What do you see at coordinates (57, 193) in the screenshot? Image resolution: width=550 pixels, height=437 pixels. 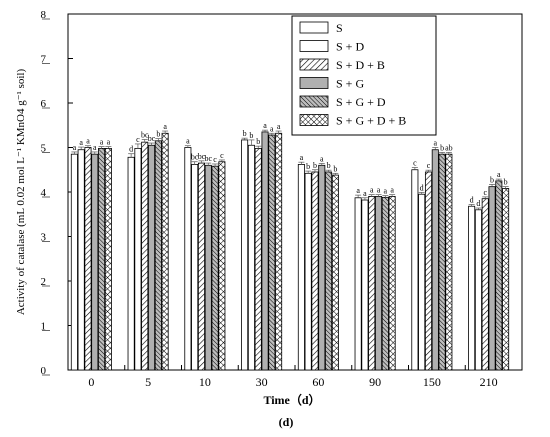 I see `y-axis: 0 1 2 3 4 5 6 7 8` at bounding box center [57, 193].